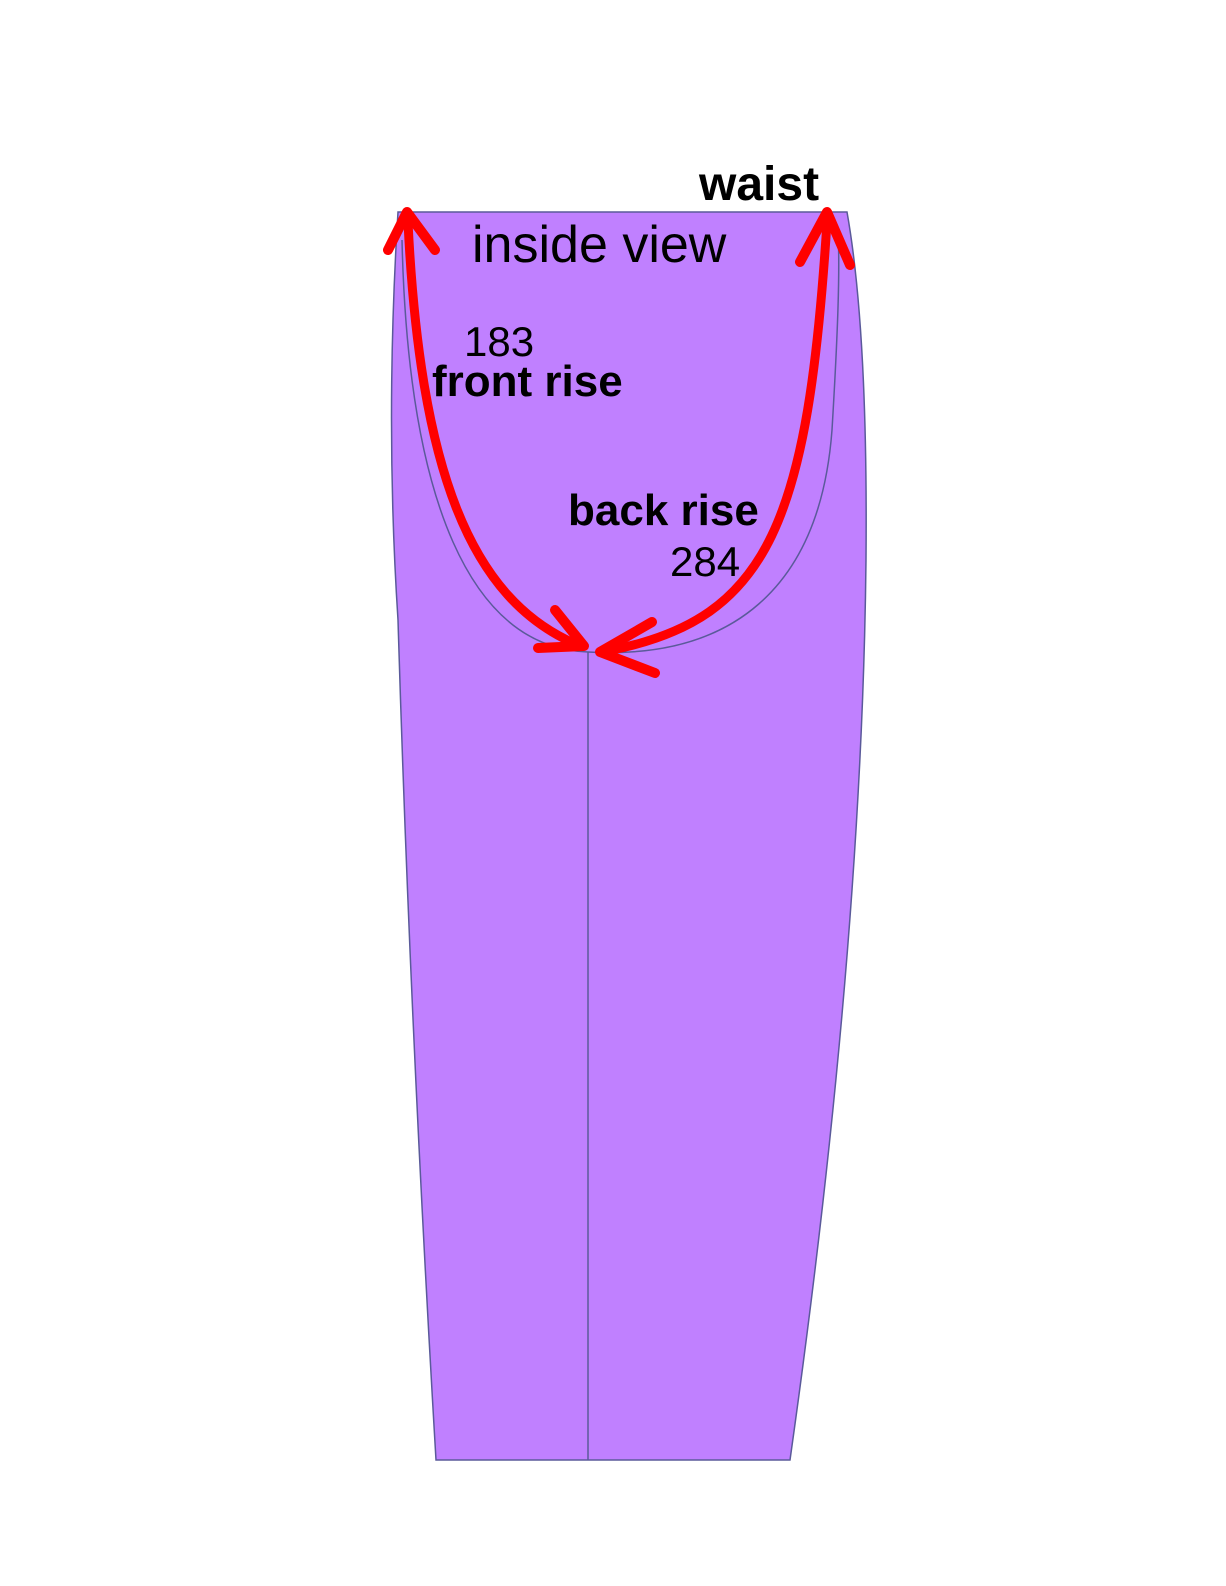 This screenshot has width=1226, height=1586. What do you see at coordinates (758, 184) in the screenshot?
I see `waist-label: waist` at bounding box center [758, 184].